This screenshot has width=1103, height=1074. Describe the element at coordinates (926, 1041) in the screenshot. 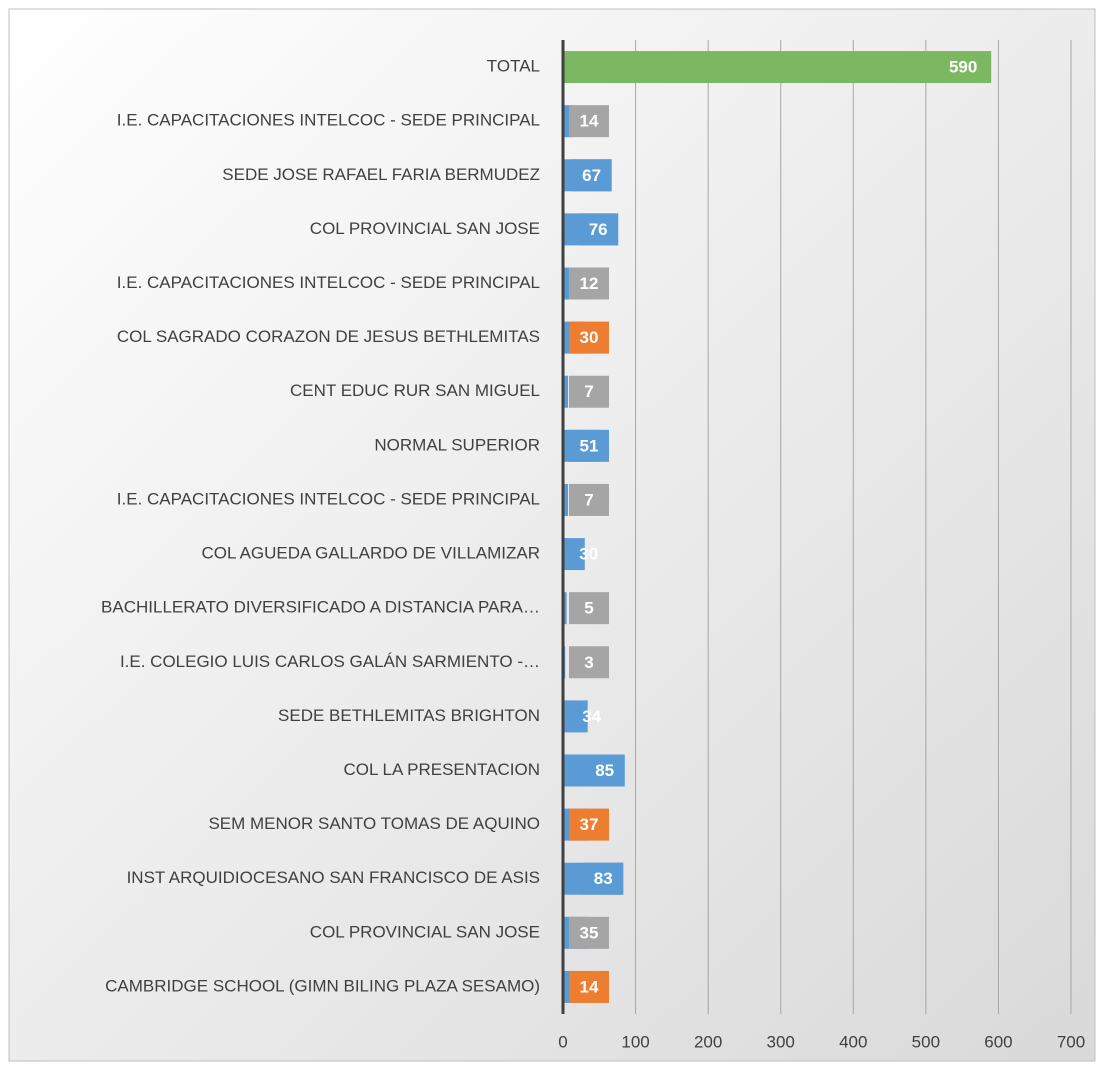

I see `x-tick-label: 500` at that location.